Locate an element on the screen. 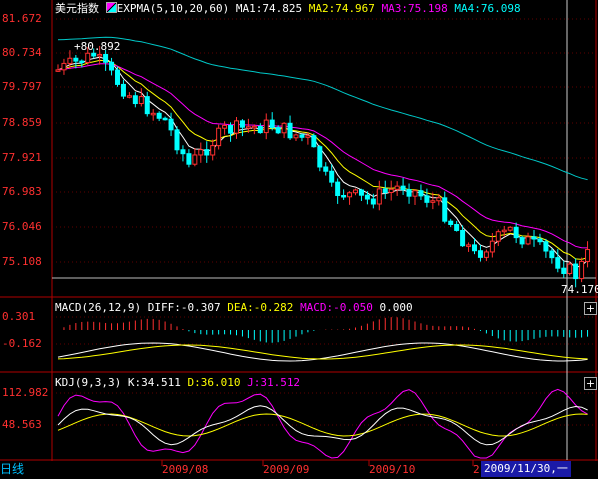  kdj-y-tick-label: 48.563 is located at coordinates (22, 424).